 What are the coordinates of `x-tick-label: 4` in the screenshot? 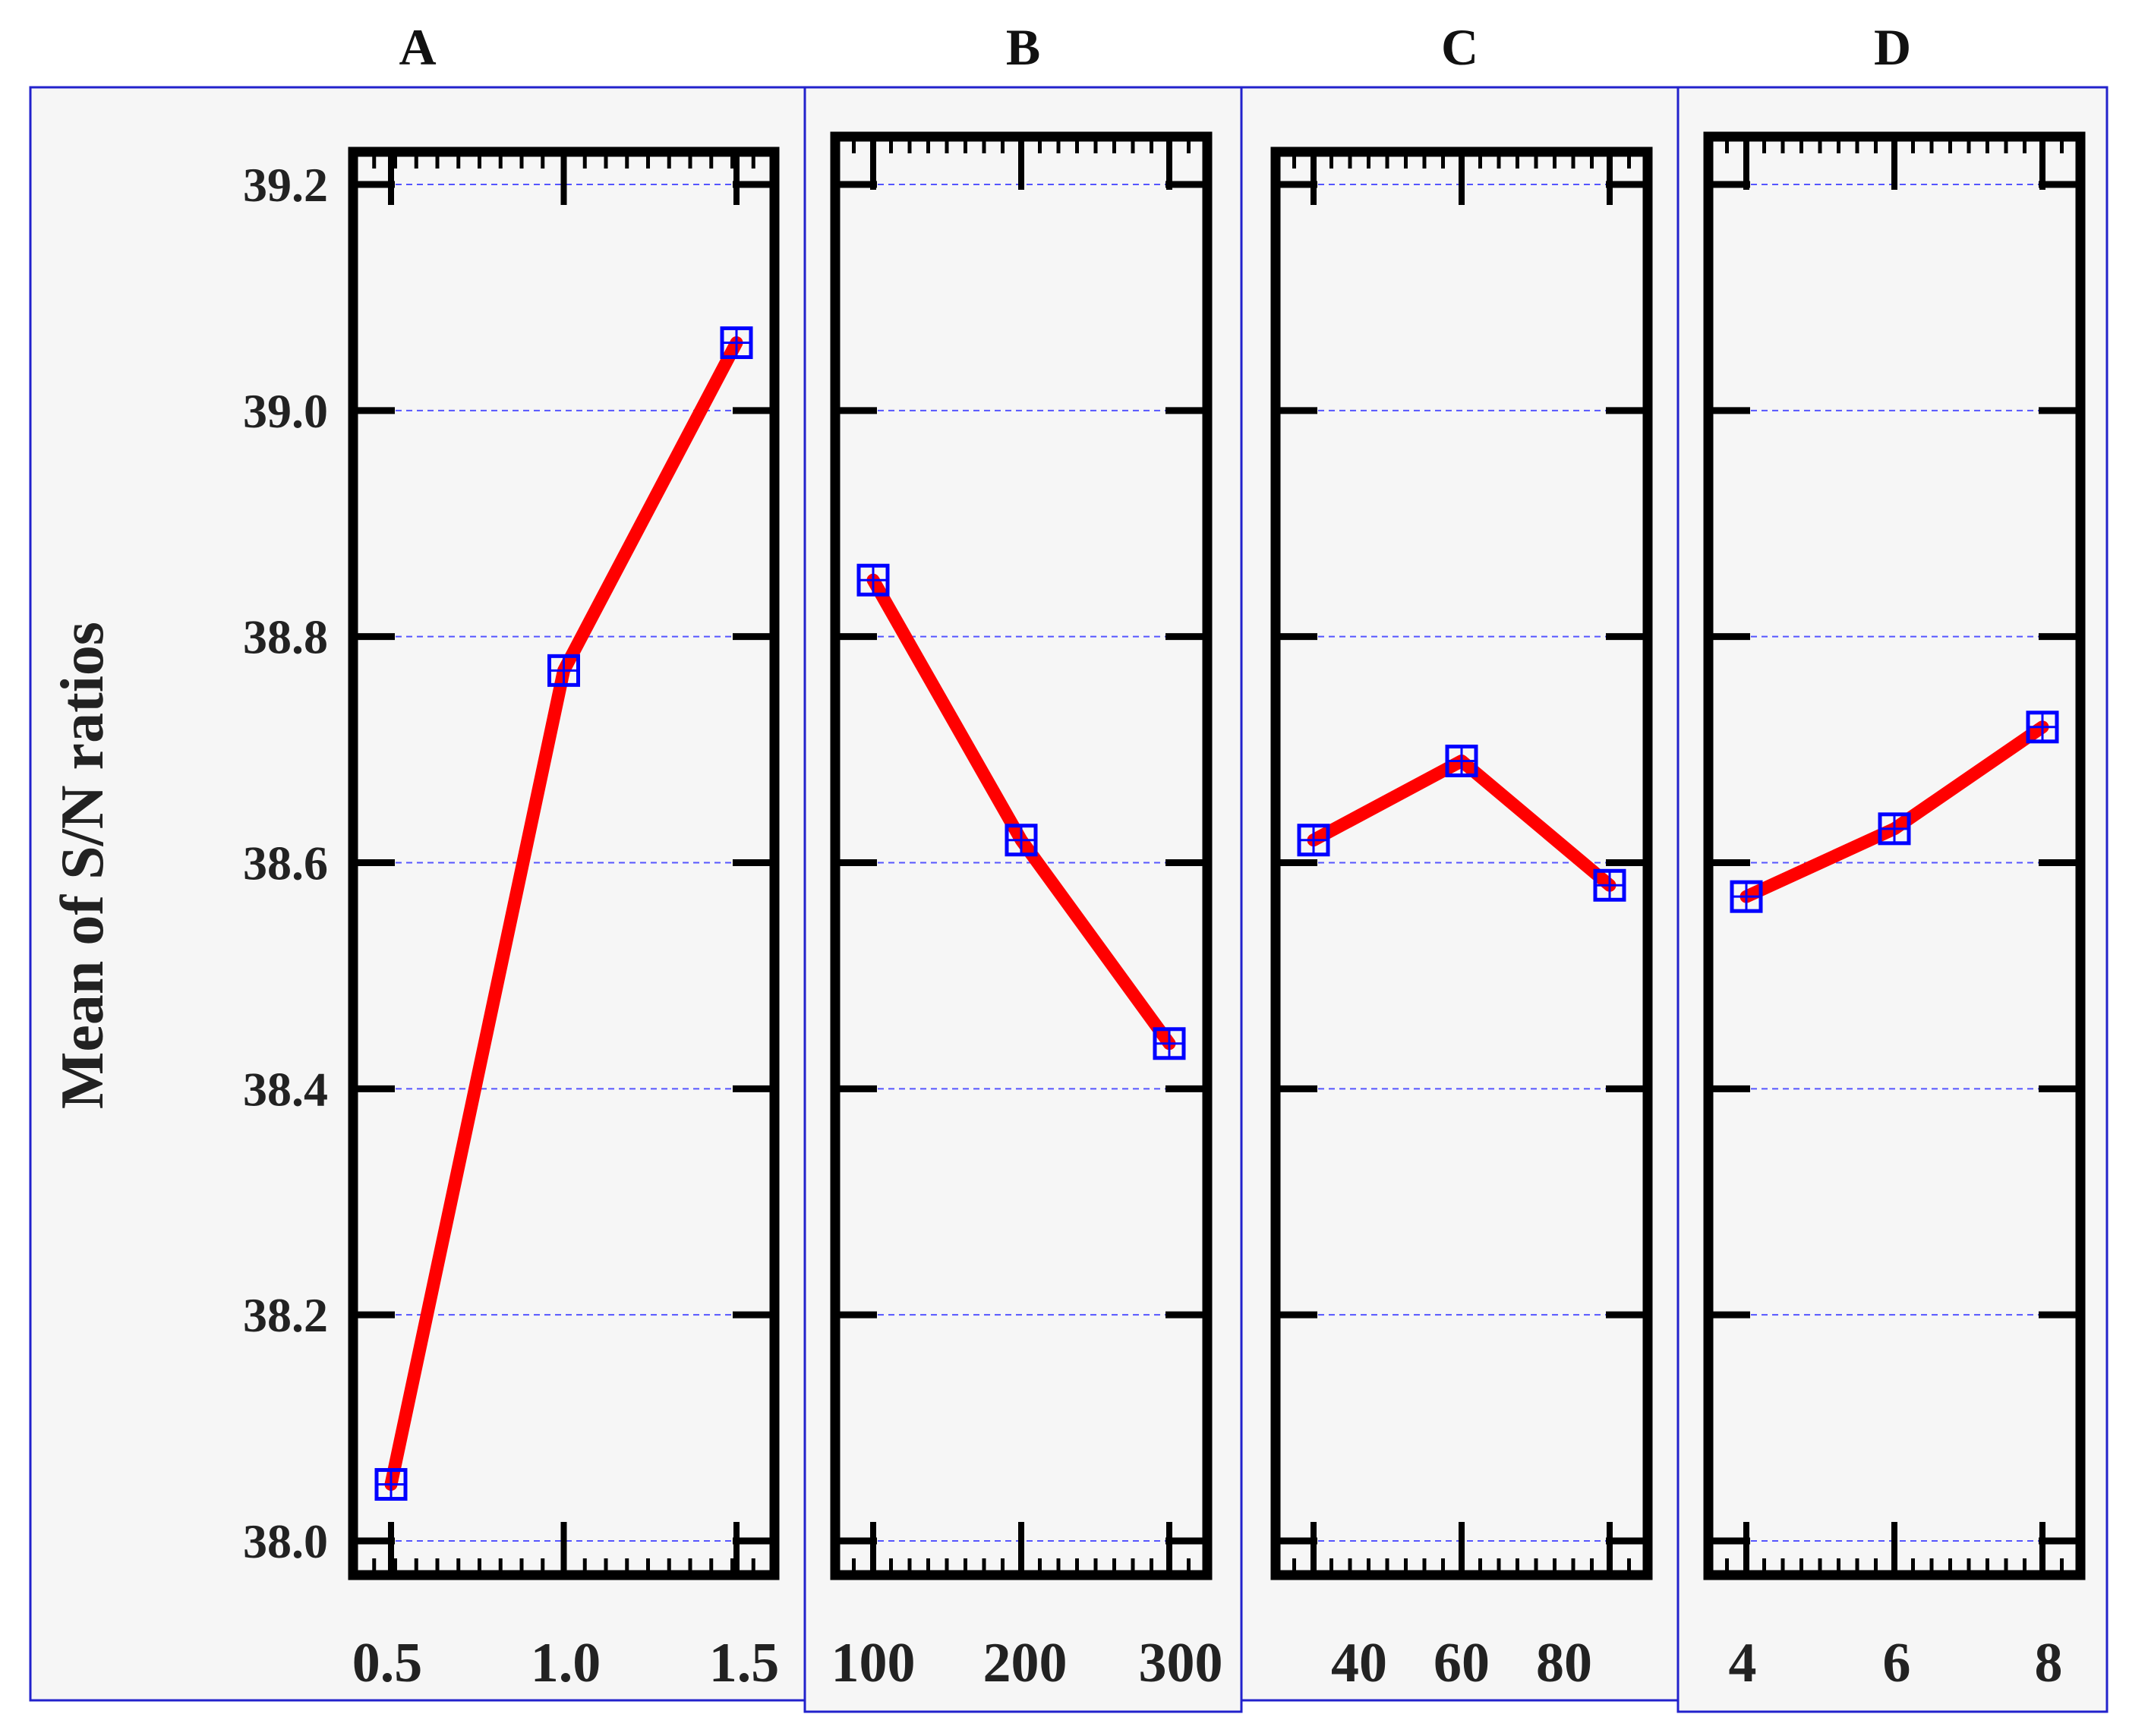 It's located at (1743, 1663).